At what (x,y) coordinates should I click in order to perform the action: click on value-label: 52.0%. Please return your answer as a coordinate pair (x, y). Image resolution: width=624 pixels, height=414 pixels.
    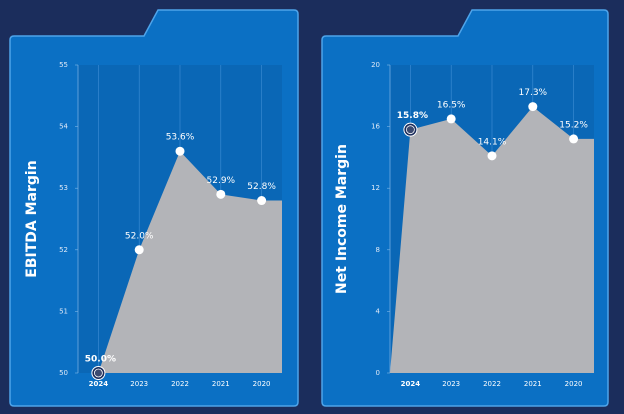
    Looking at the image, I should click on (139, 236).